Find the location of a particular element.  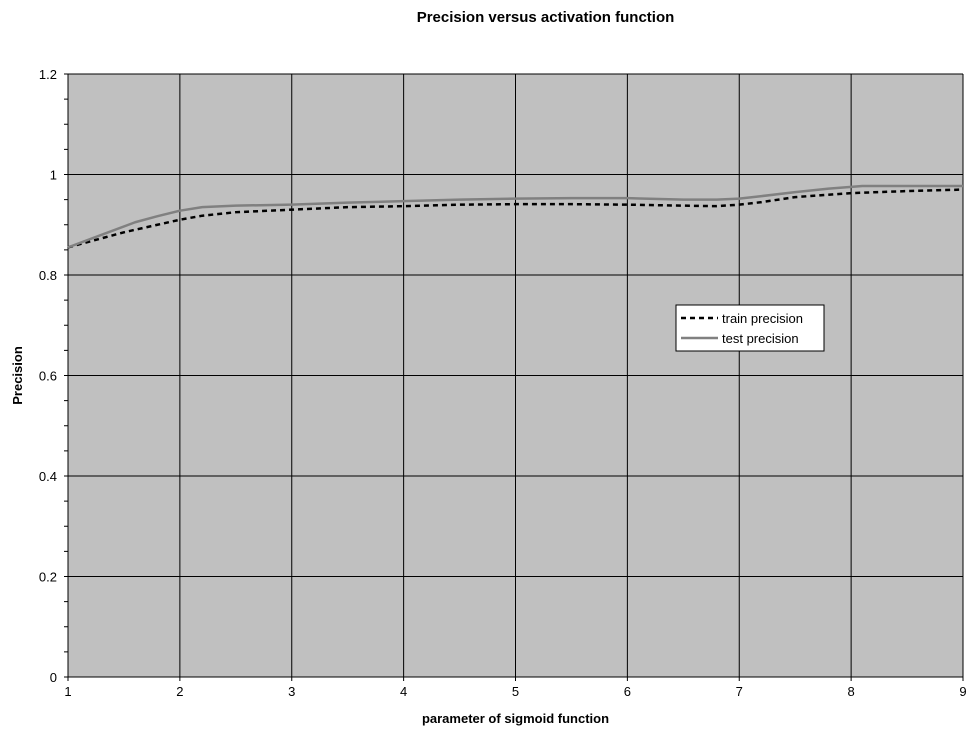

x-tick-label: 4 is located at coordinates (403, 691).